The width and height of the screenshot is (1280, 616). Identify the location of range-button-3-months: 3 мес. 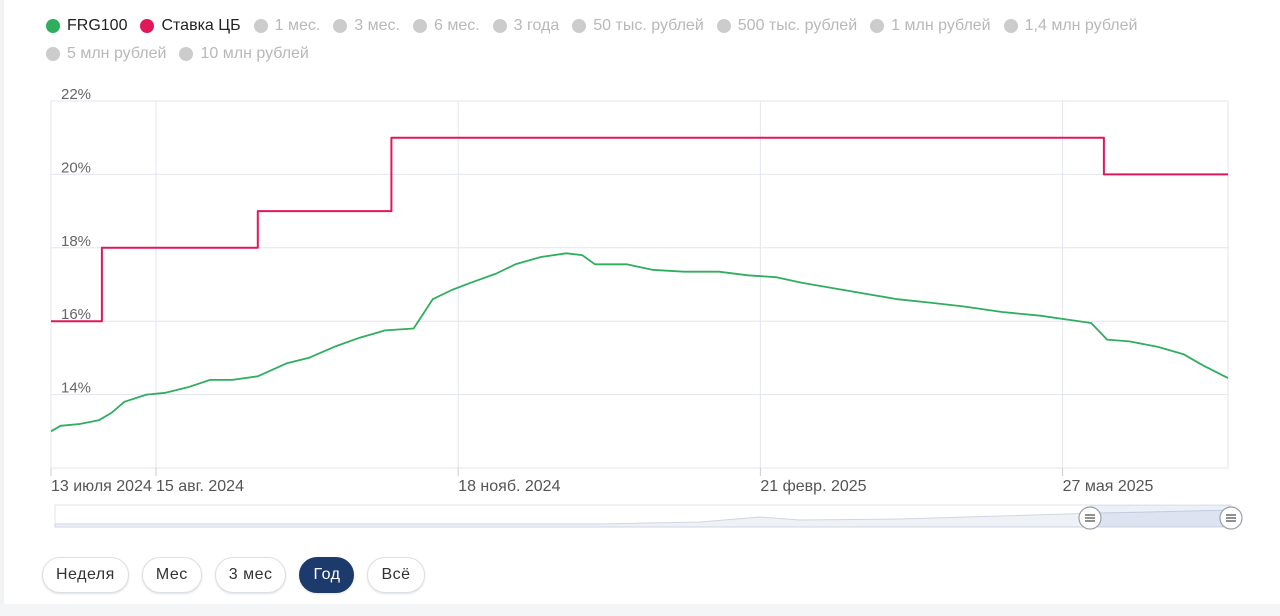
(250, 575).